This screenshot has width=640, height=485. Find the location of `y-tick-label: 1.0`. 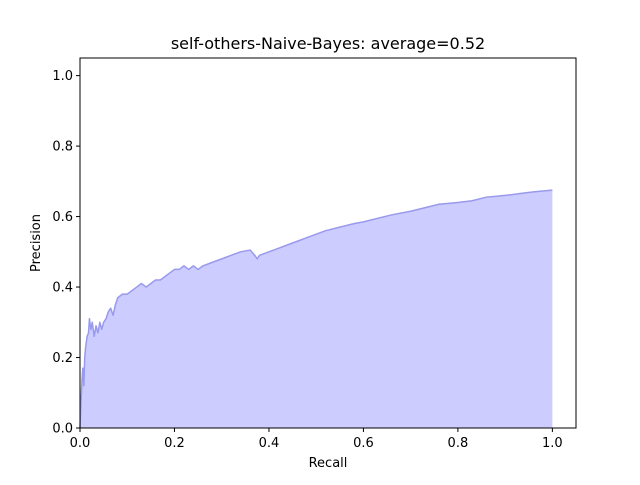

y-tick-label: 1.0 is located at coordinates (62, 76).